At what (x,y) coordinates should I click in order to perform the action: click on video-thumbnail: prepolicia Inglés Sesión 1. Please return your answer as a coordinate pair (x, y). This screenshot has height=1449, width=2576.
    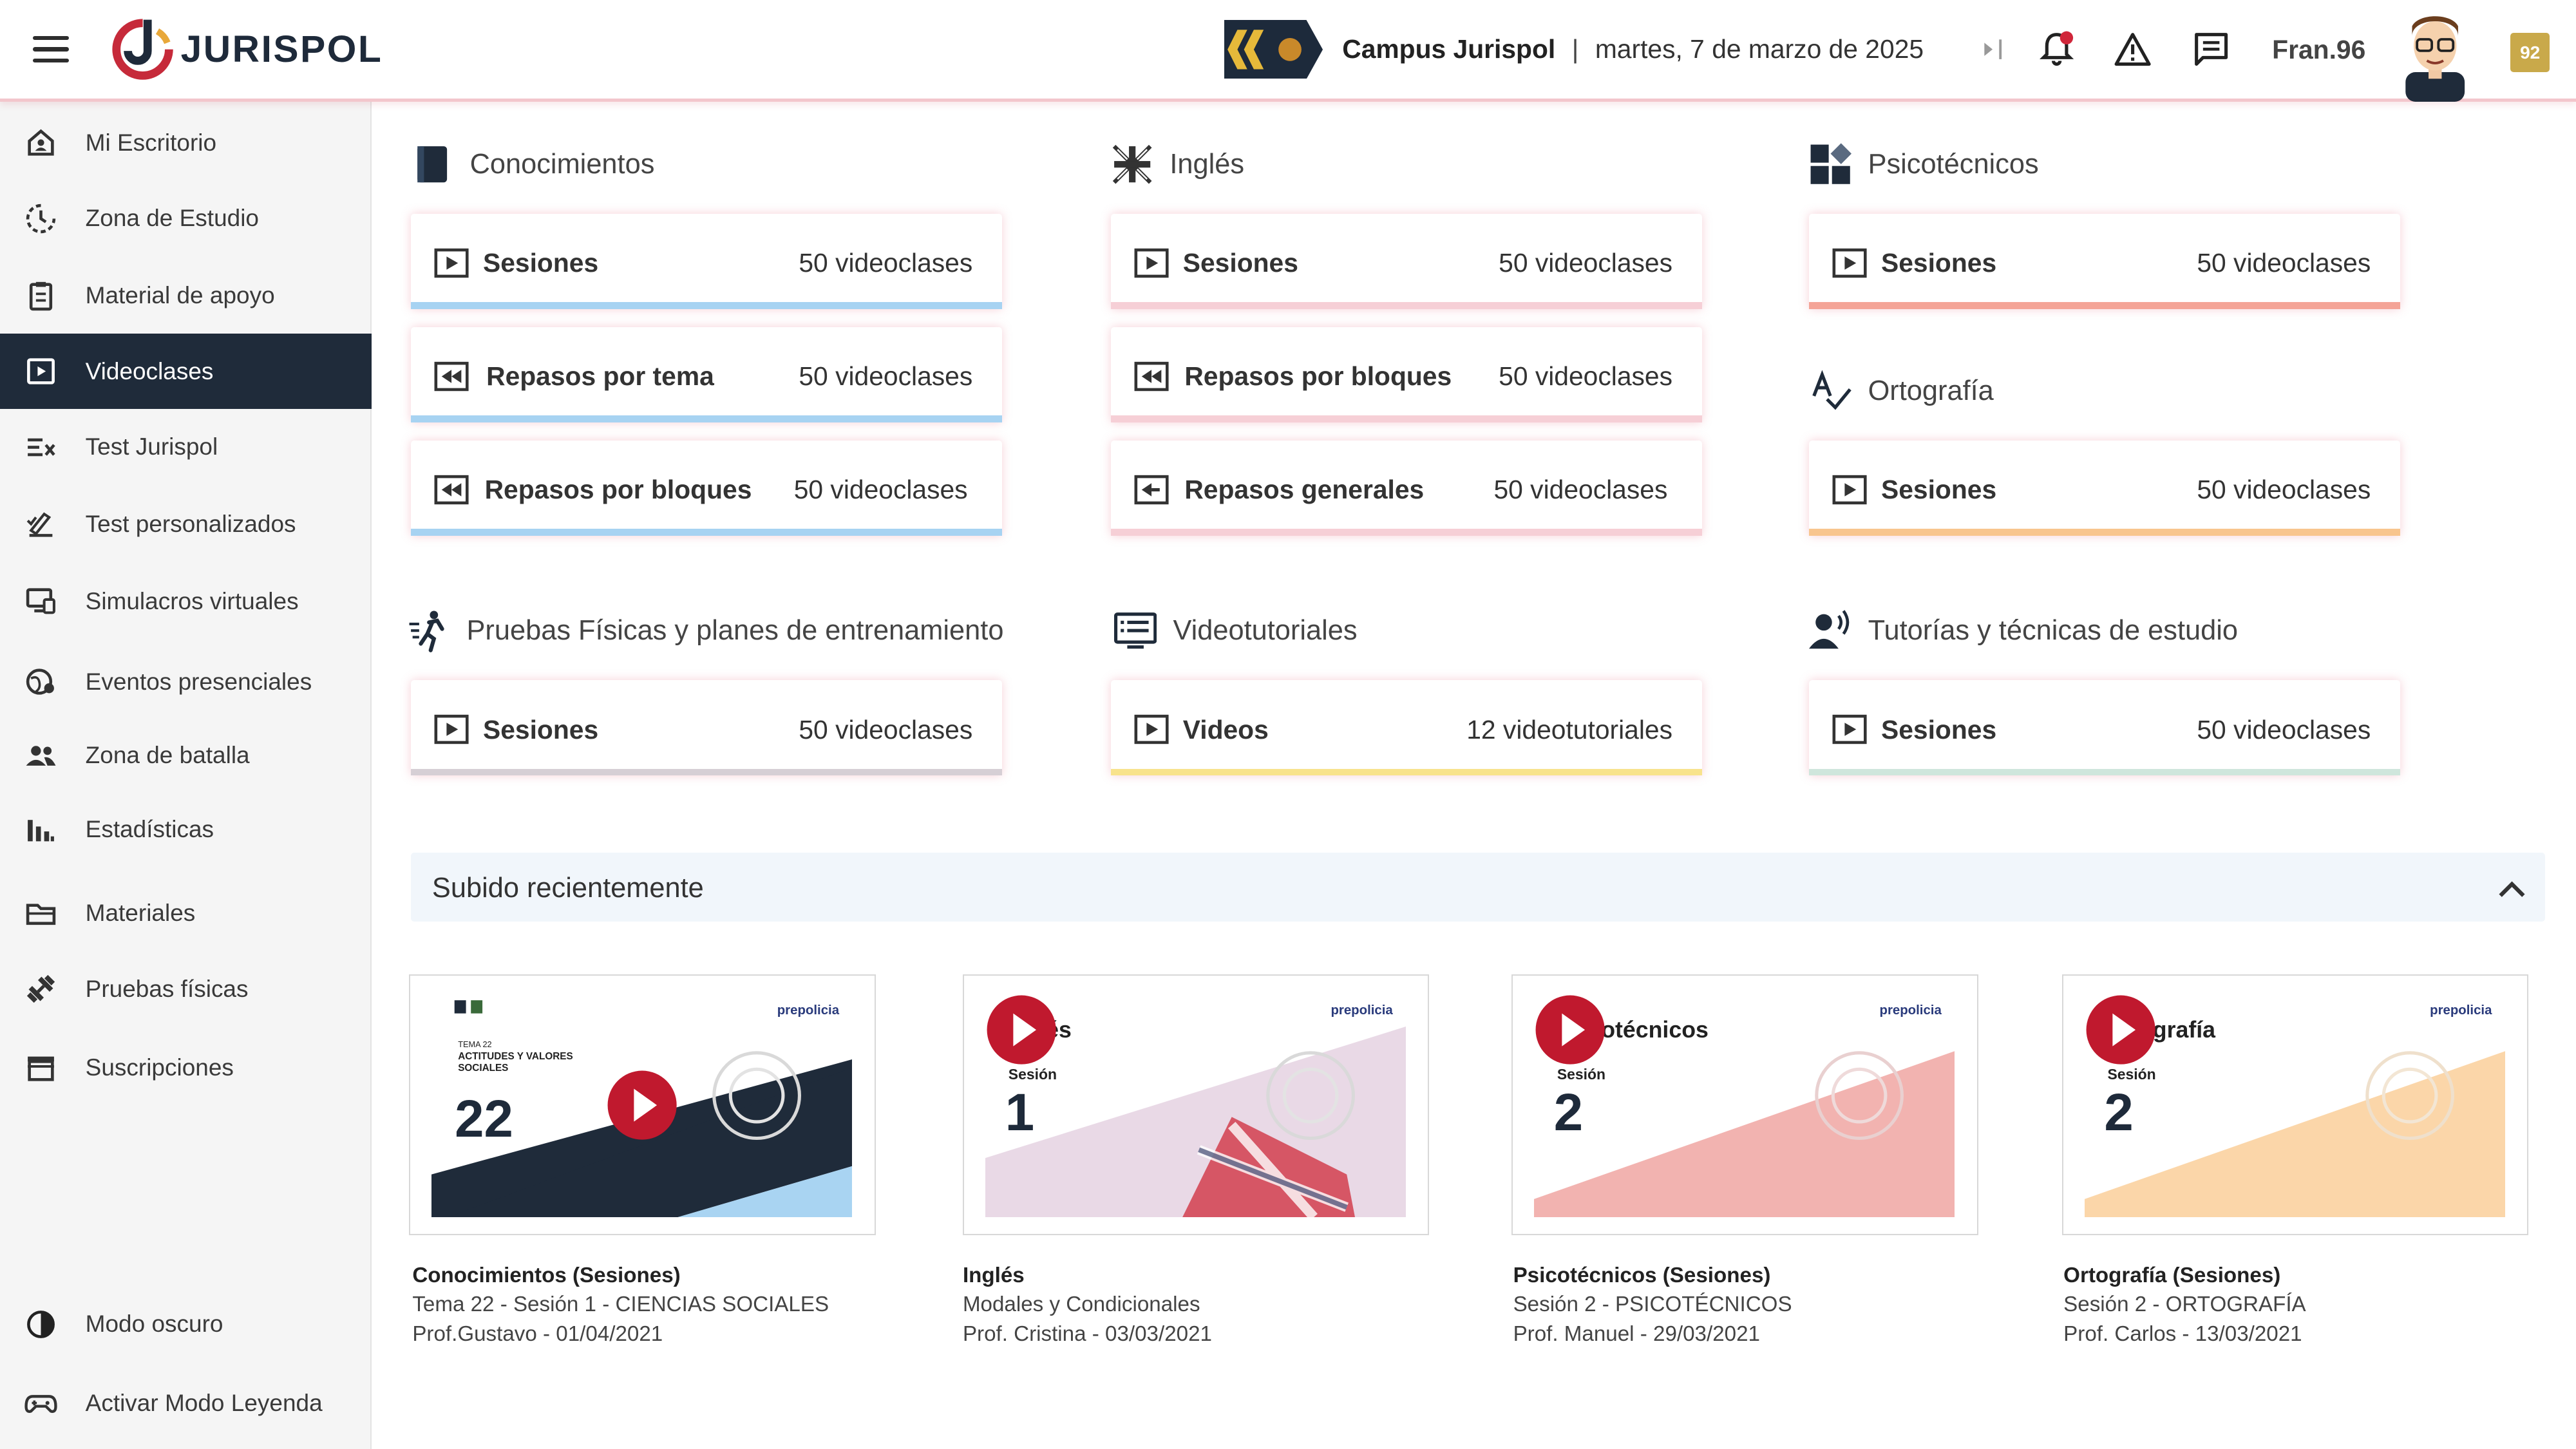
    Looking at the image, I should click on (1195, 1105).